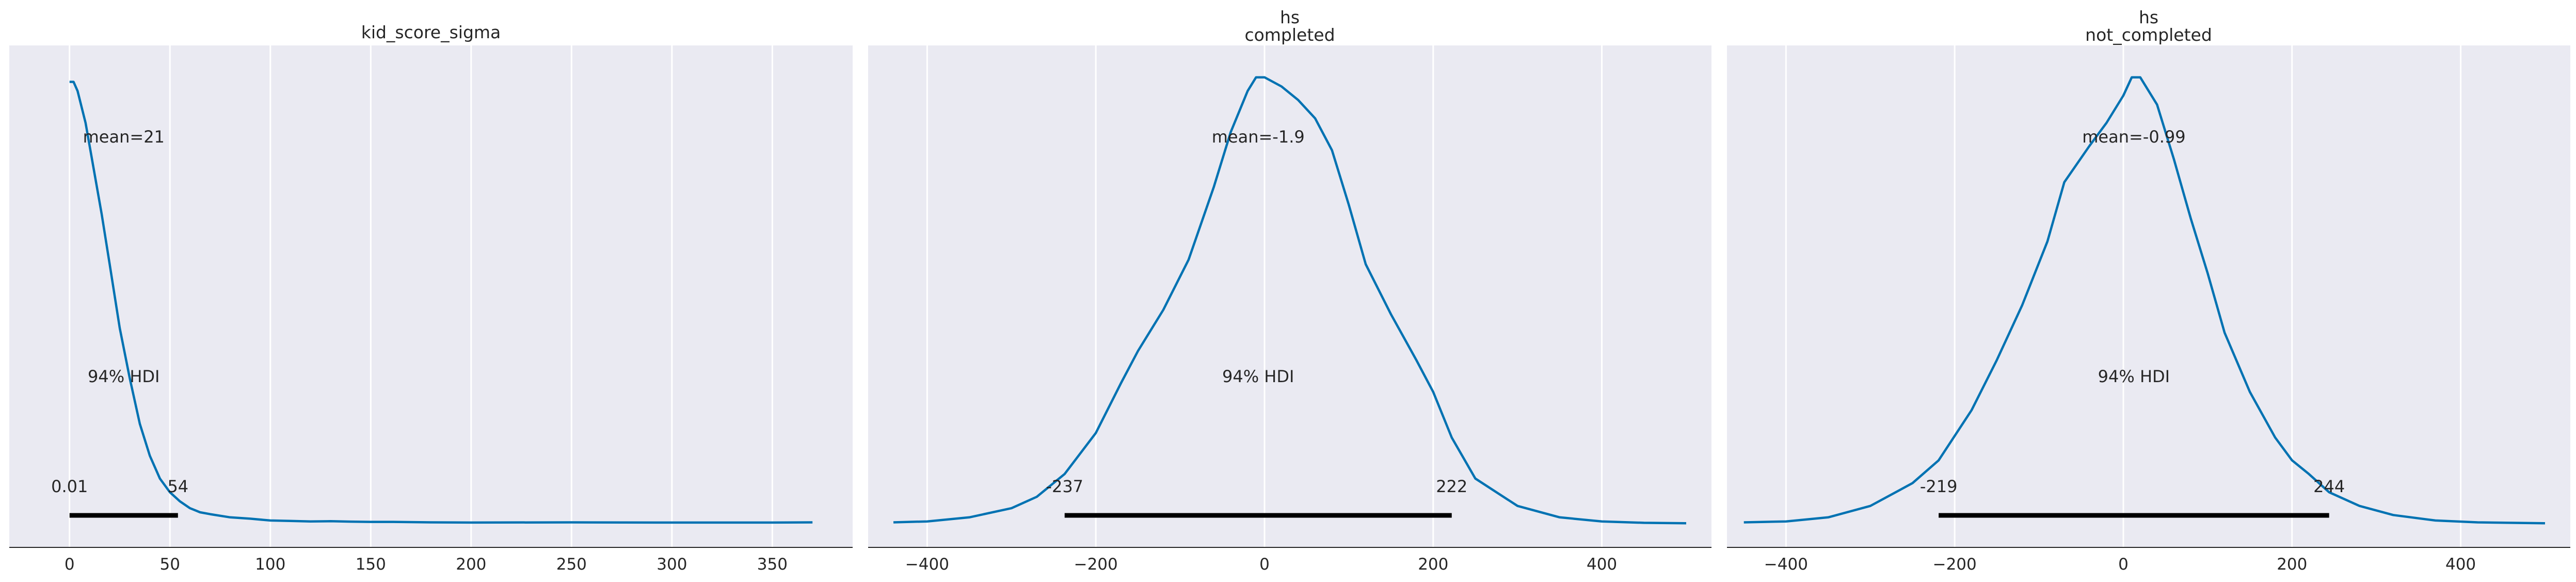  Describe the element at coordinates (371, 564) in the screenshot. I see `x-tick-label: 150` at that location.